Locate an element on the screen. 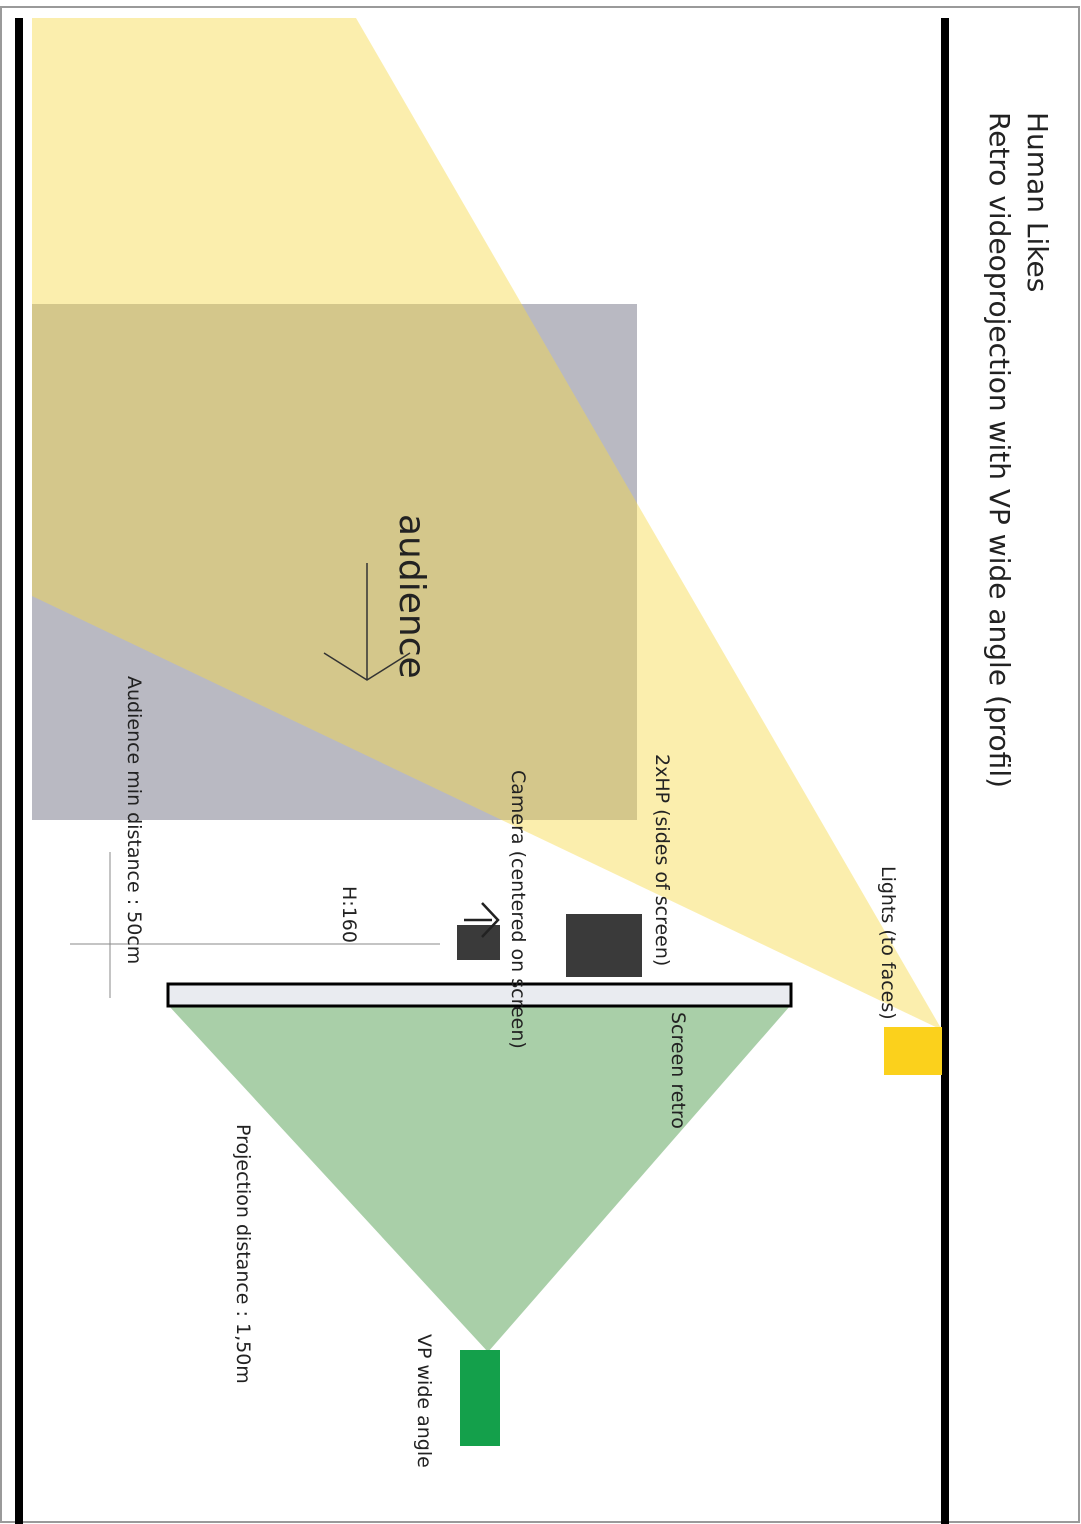 The width and height of the screenshot is (1081, 1524). audience-label: audience is located at coordinates (411, 596).